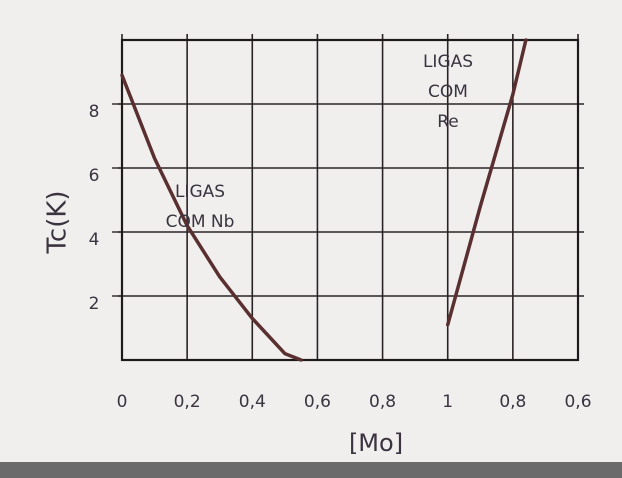 This screenshot has width=622, height=478. What do you see at coordinates (58, 222) in the screenshot?
I see `y-axis-label: Tc(K)` at bounding box center [58, 222].